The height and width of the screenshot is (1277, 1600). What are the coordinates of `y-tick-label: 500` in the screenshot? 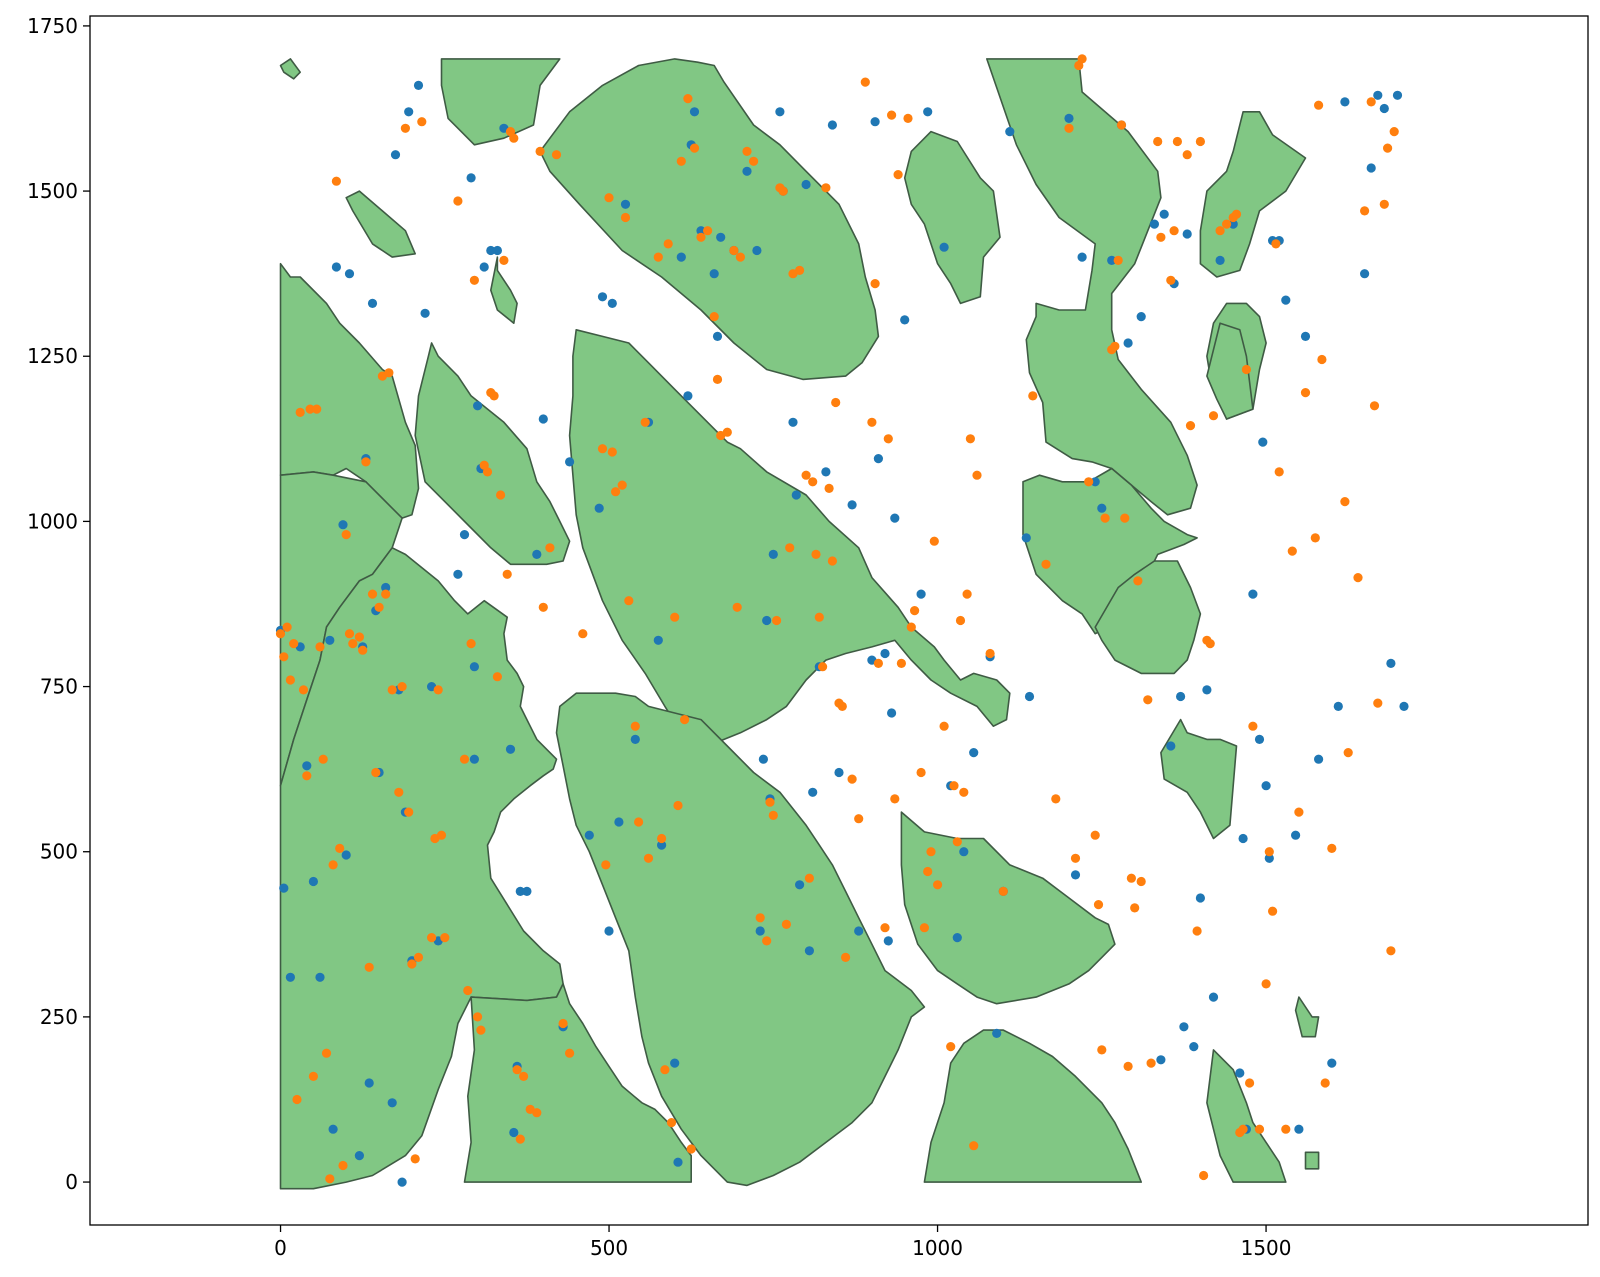 It's located at (59, 852).